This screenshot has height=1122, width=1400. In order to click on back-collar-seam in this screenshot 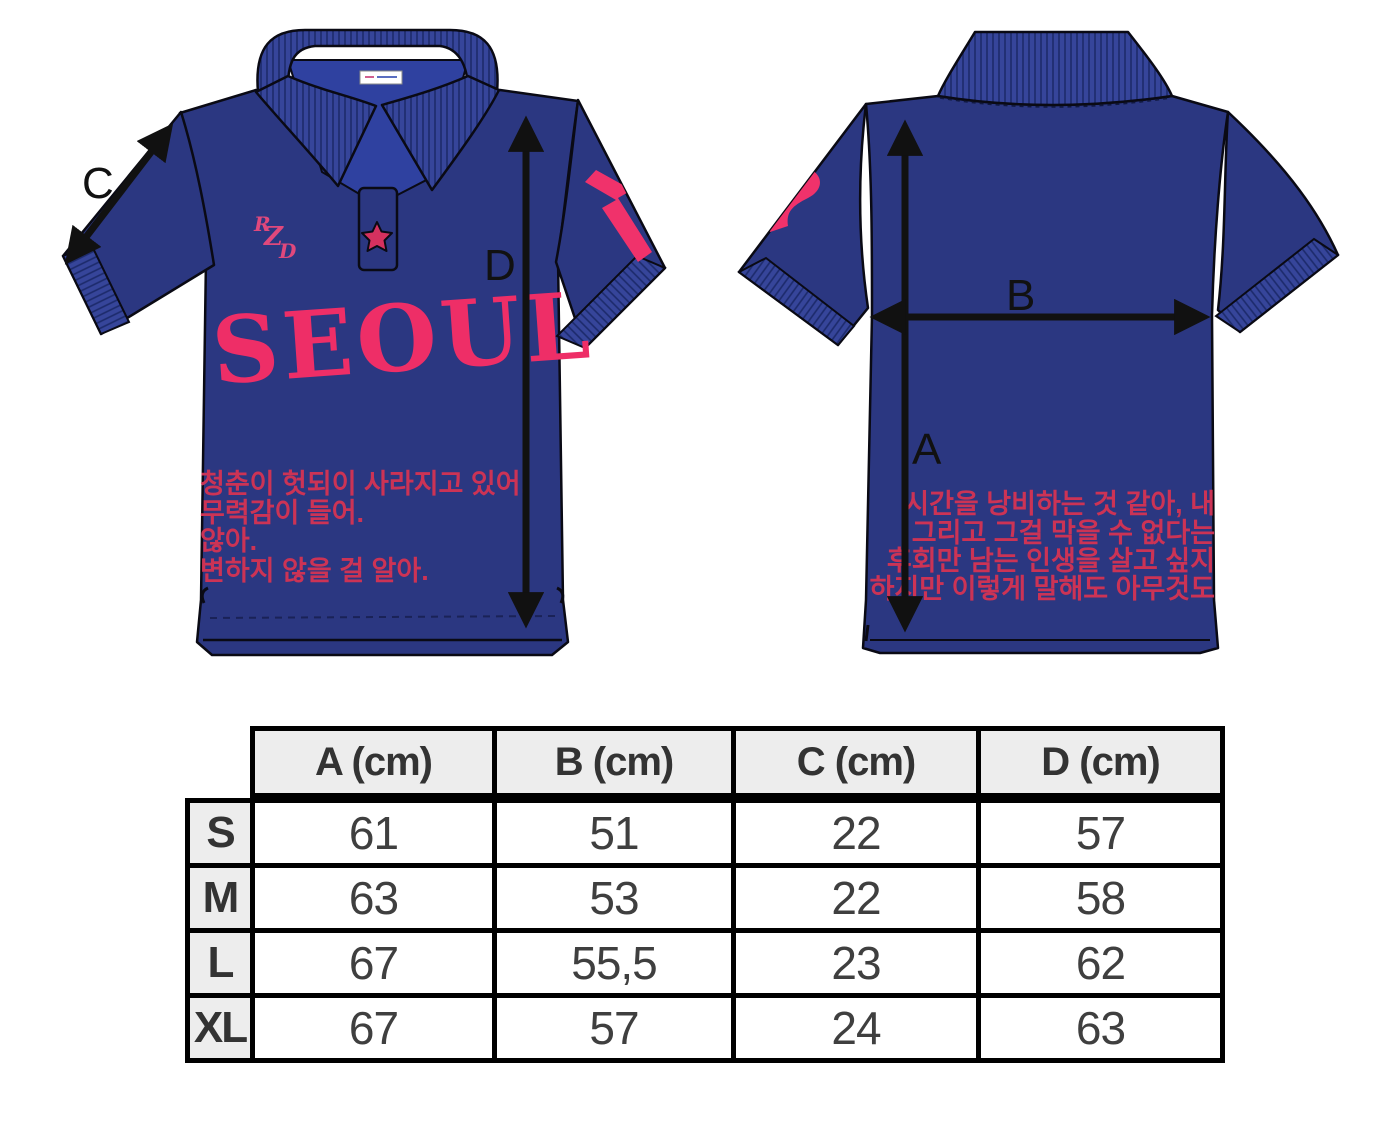, I will do `click(1055, 102)`.